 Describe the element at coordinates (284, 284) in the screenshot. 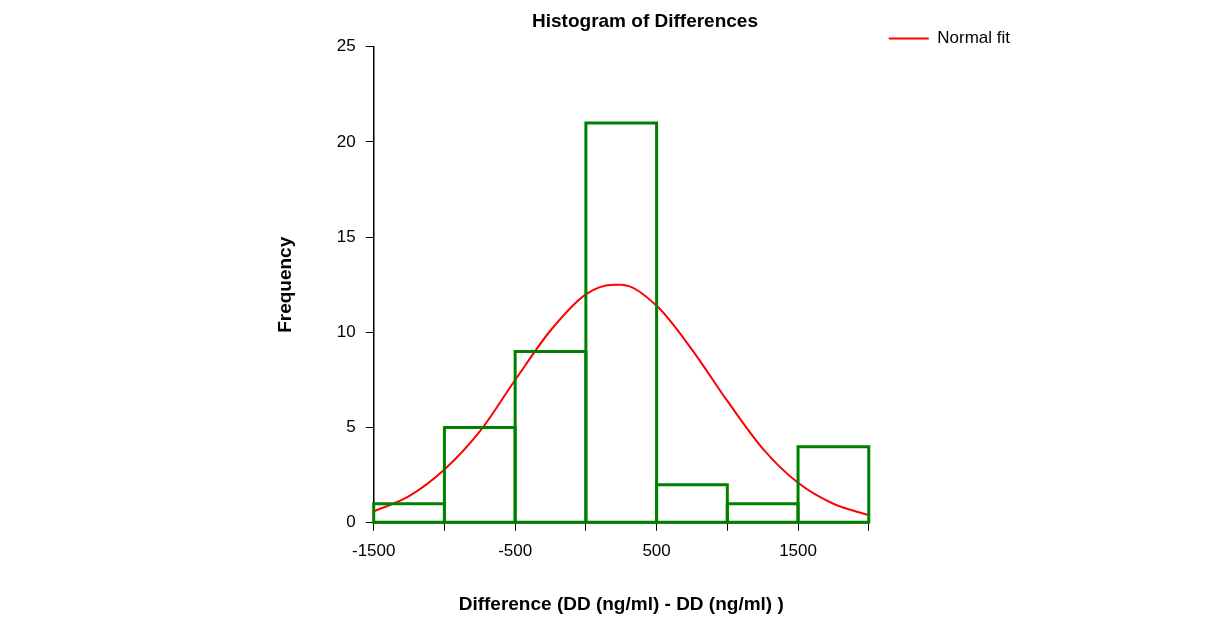

I see `y-axis-title: Frequency` at that location.